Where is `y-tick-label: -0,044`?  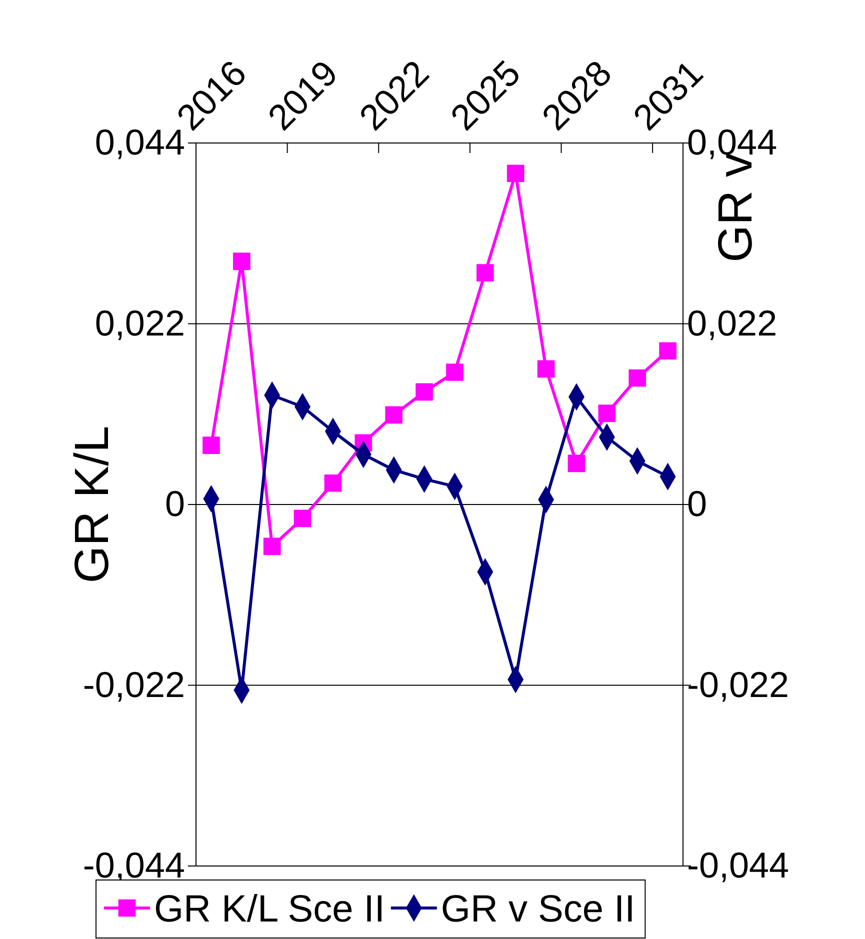 y-tick-label: -0,044 is located at coordinates (133, 865).